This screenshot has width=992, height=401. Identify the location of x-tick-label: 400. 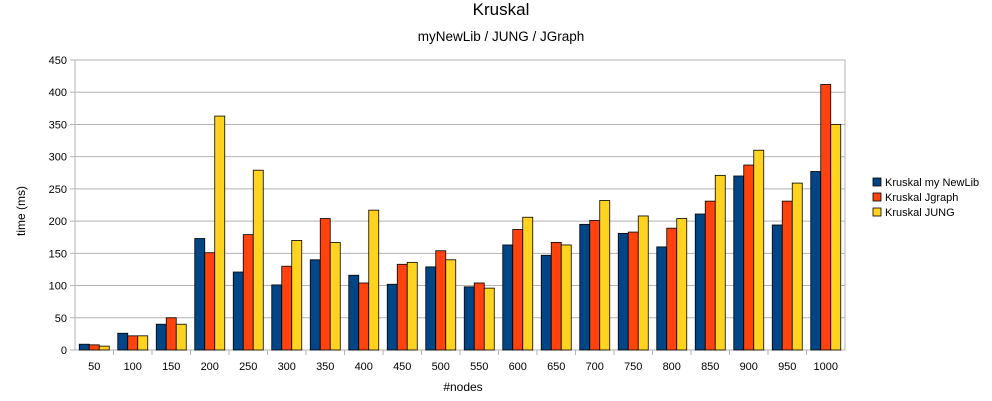
(364, 367).